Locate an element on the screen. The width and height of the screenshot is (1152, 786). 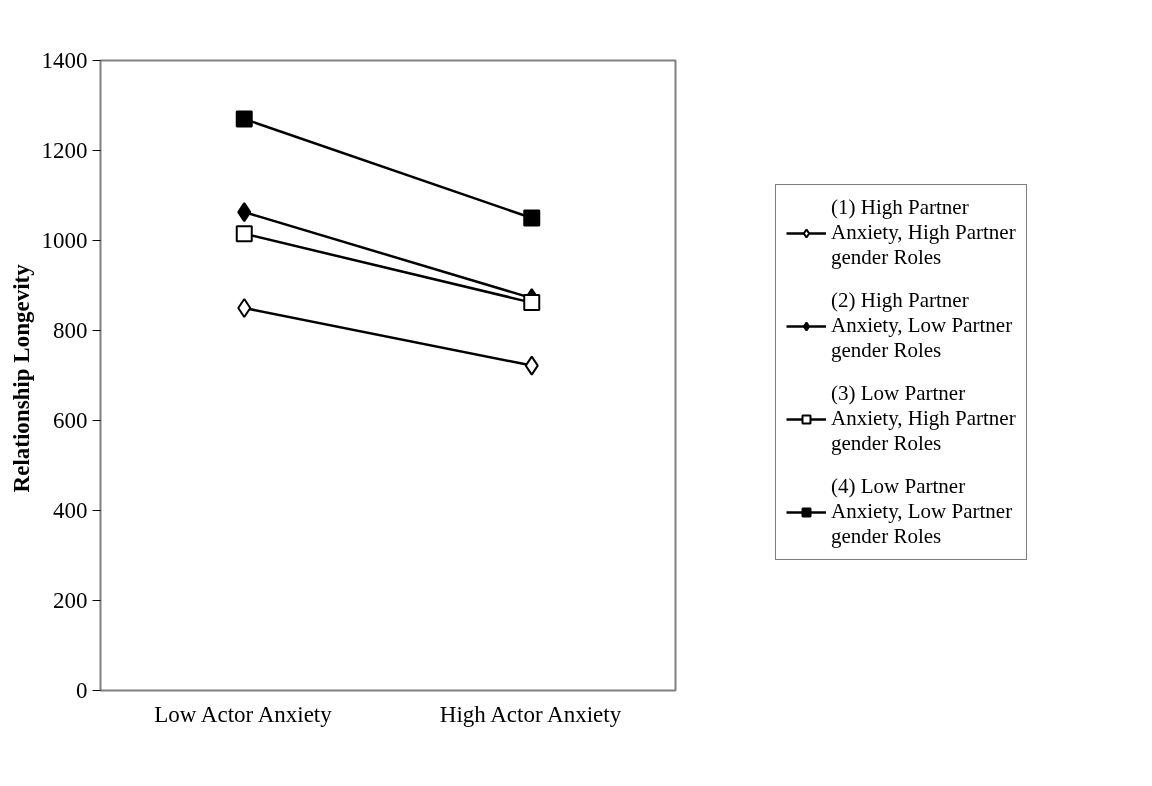
y-axis-title: Relationship Longevity is located at coordinates (21, 378).